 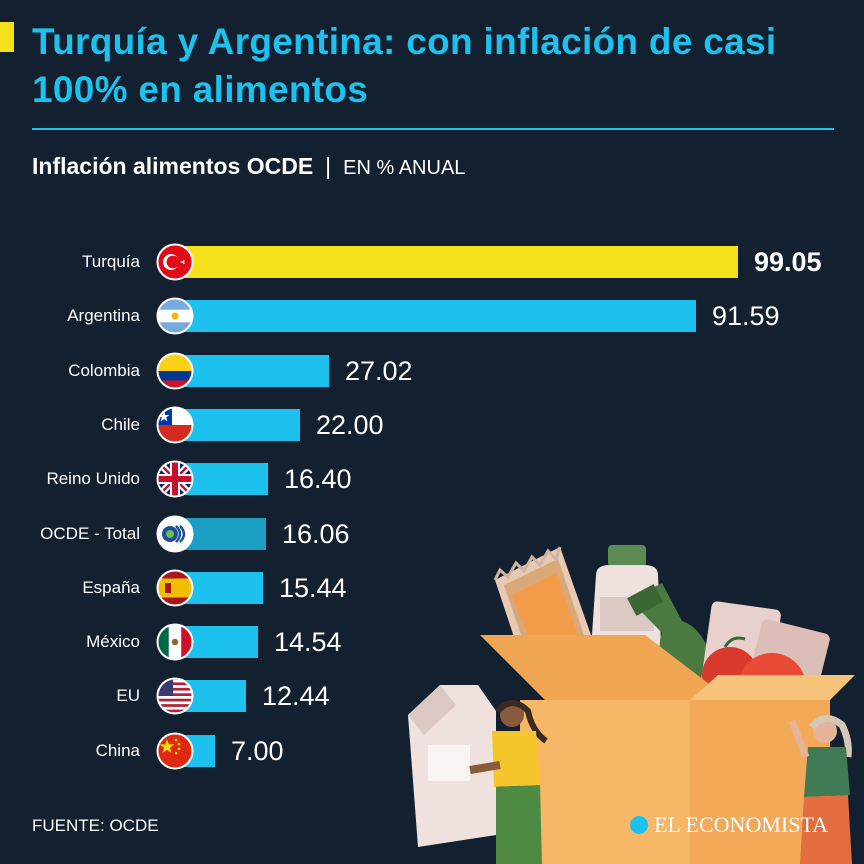 I want to click on source-note: FUENTE: OCDE, so click(x=95, y=825).